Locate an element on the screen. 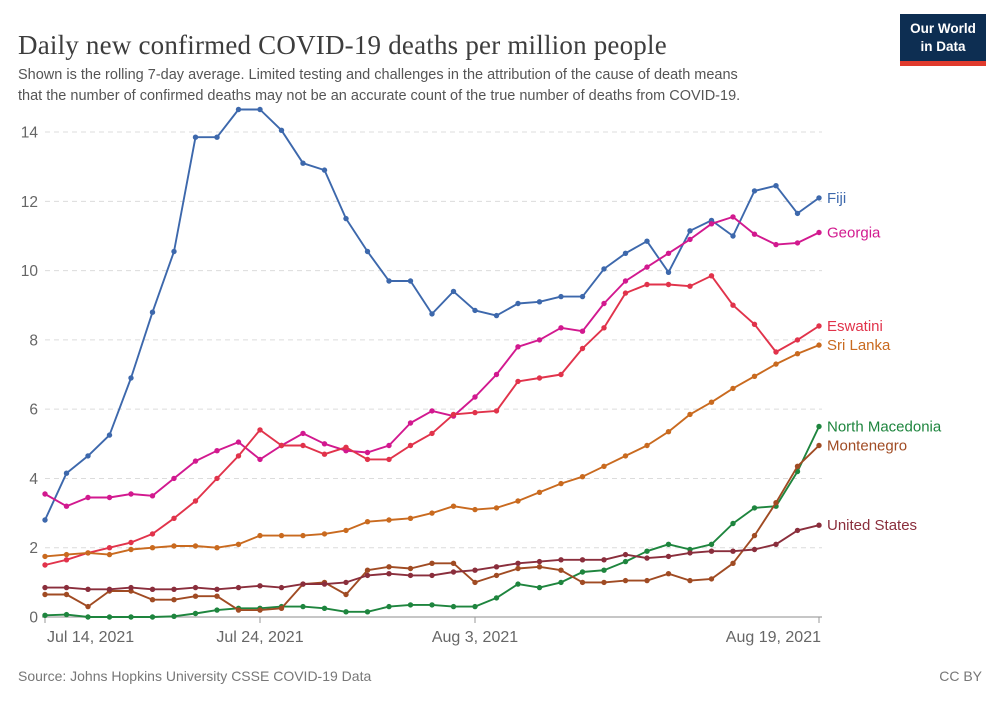 This screenshot has width=1000, height=705. y-tick-label: 8 is located at coordinates (33, 340).